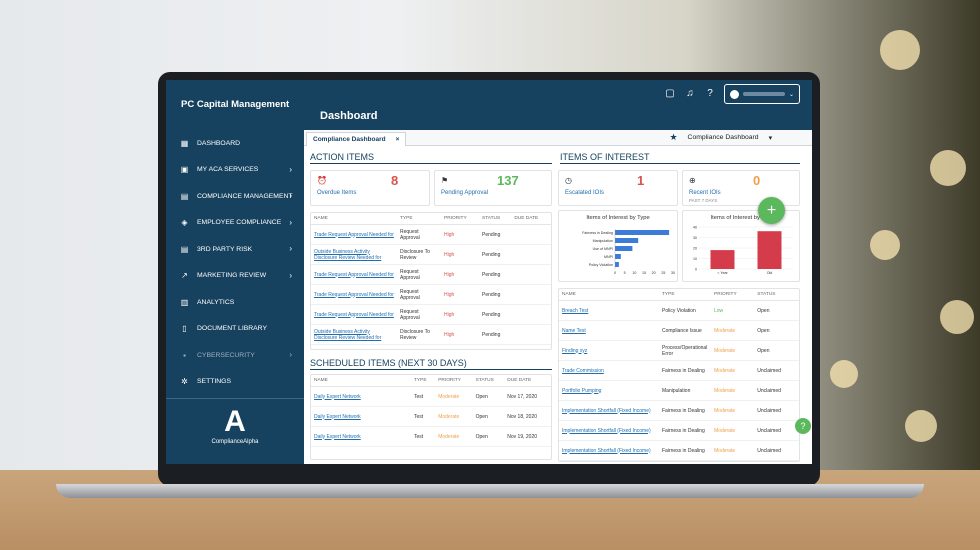  I want to click on sidebar-item: ▦ DASHBOARD, so click(235, 143).